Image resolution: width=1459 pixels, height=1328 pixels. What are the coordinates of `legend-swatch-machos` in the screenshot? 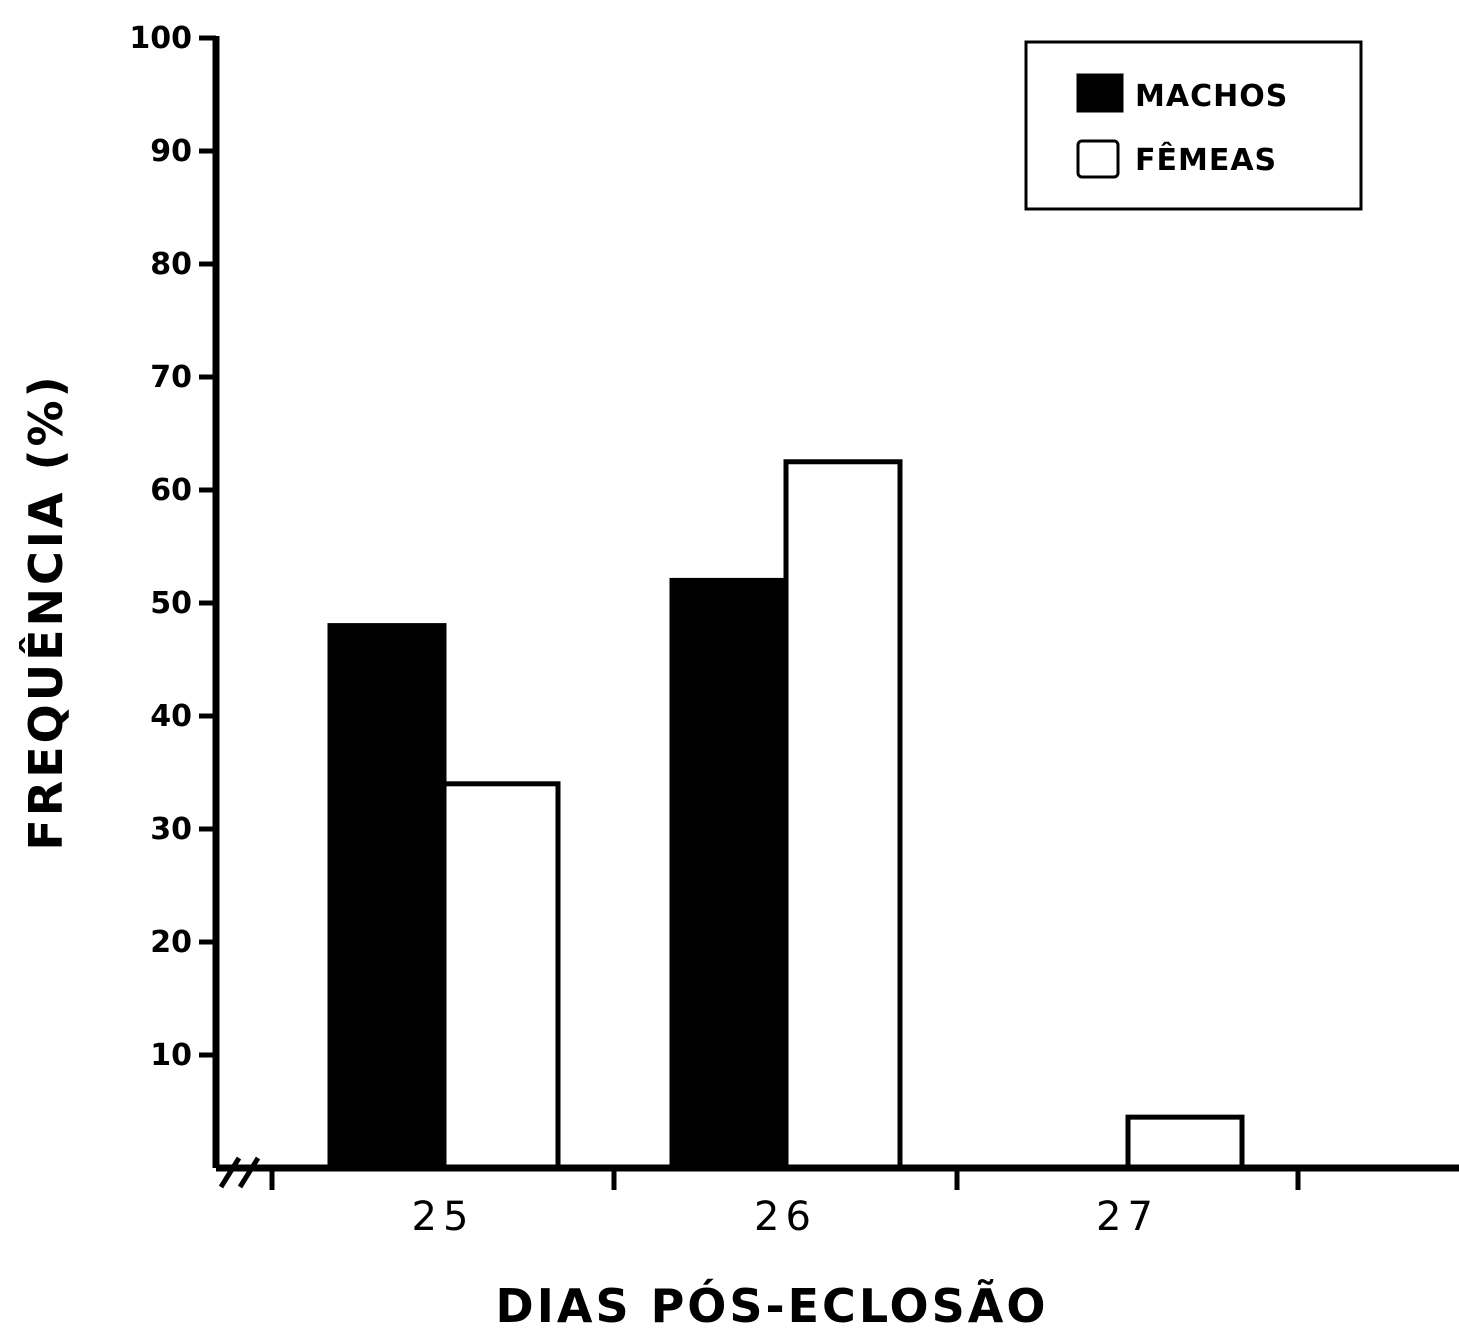 It's located at (1100, 93).